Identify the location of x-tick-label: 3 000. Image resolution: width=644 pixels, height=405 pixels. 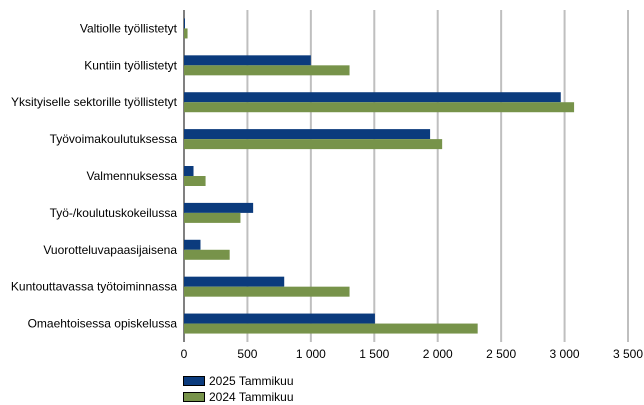
(565, 354).